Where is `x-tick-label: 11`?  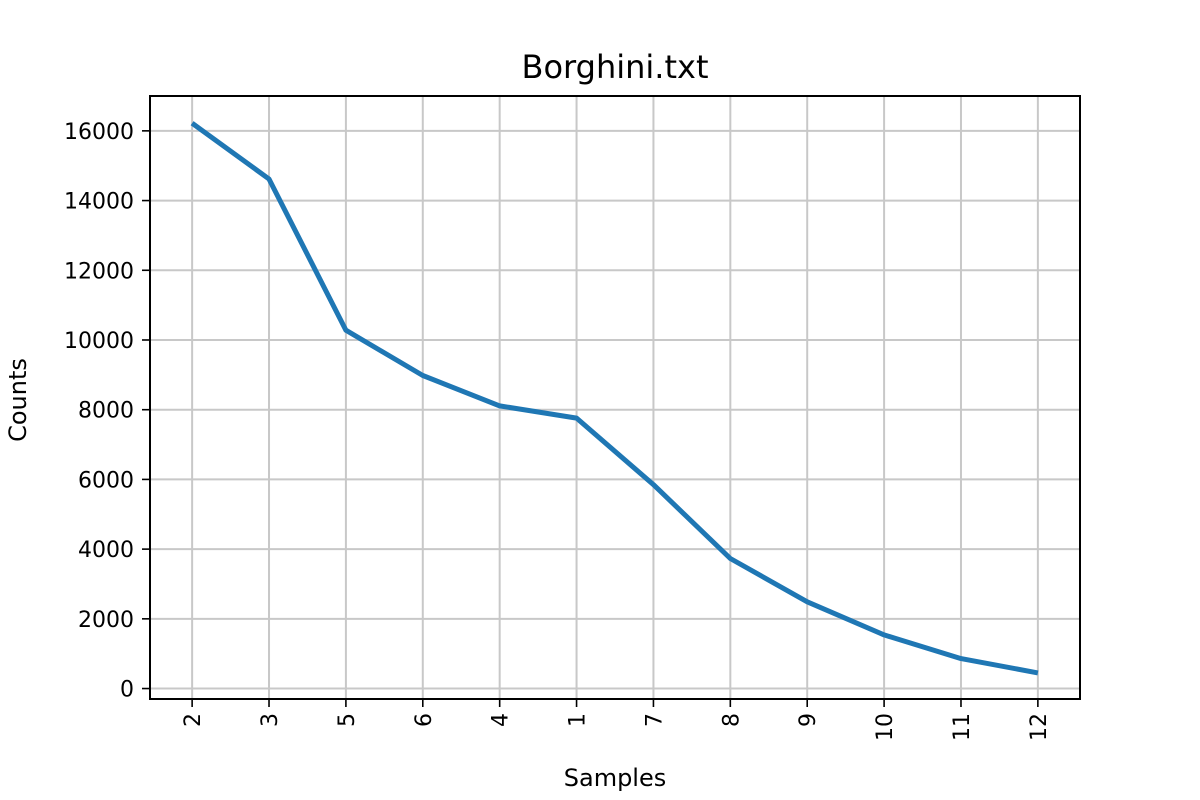
x-tick-label: 11 is located at coordinates (962, 727).